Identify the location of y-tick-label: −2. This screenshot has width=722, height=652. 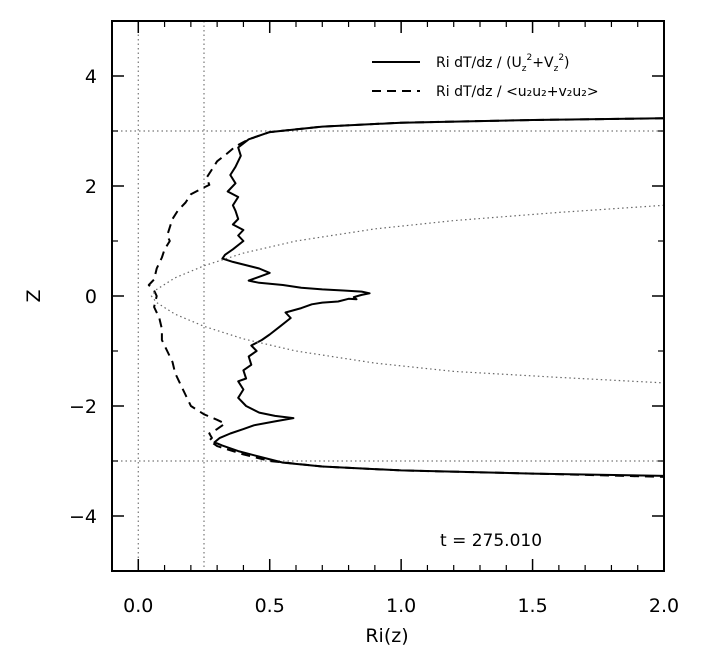
(83, 407).